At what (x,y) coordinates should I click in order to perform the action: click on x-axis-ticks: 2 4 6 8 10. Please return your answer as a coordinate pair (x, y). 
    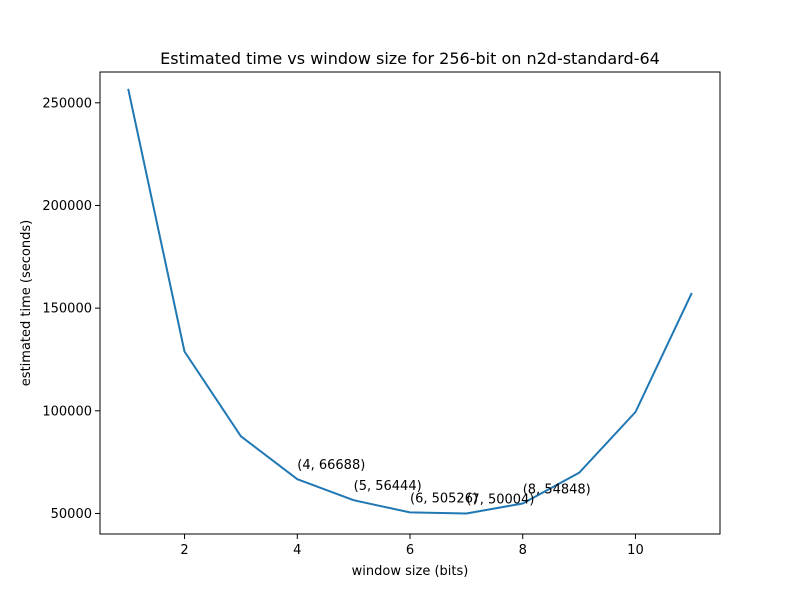
    Looking at the image, I should click on (412, 546).